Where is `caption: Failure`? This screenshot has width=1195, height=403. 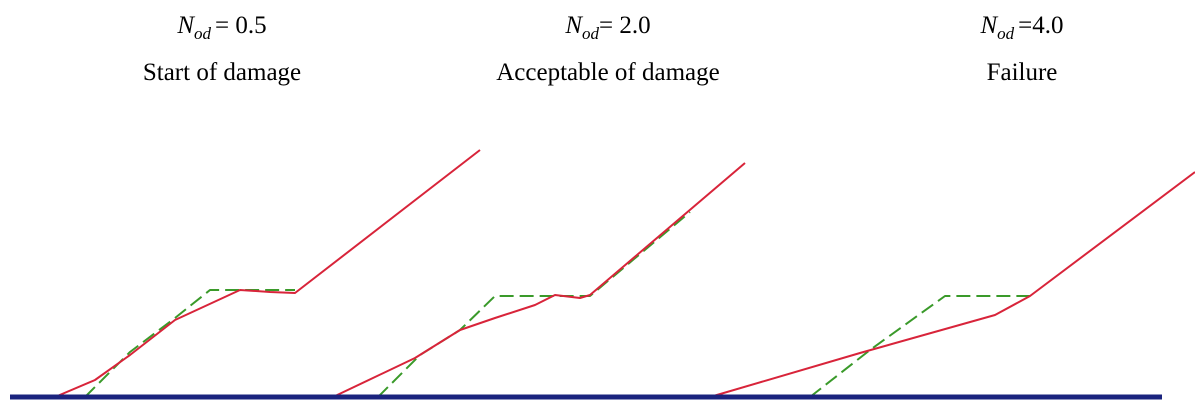 caption: Failure is located at coordinates (1022, 72).